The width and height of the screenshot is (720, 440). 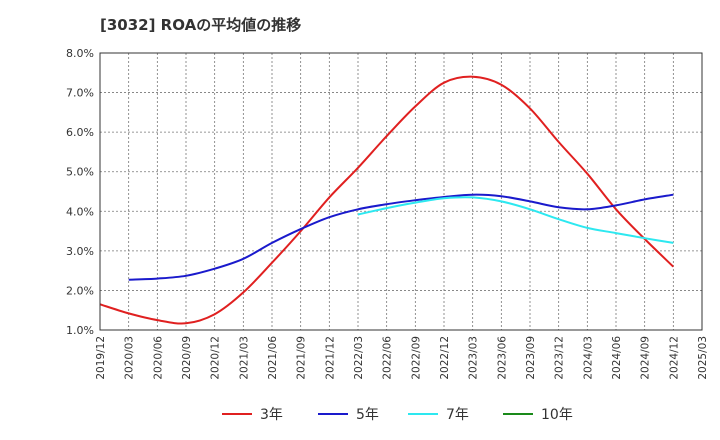 What do you see at coordinates (80, 132) in the screenshot?
I see `y-tick-label: 6.0%` at bounding box center [80, 132].